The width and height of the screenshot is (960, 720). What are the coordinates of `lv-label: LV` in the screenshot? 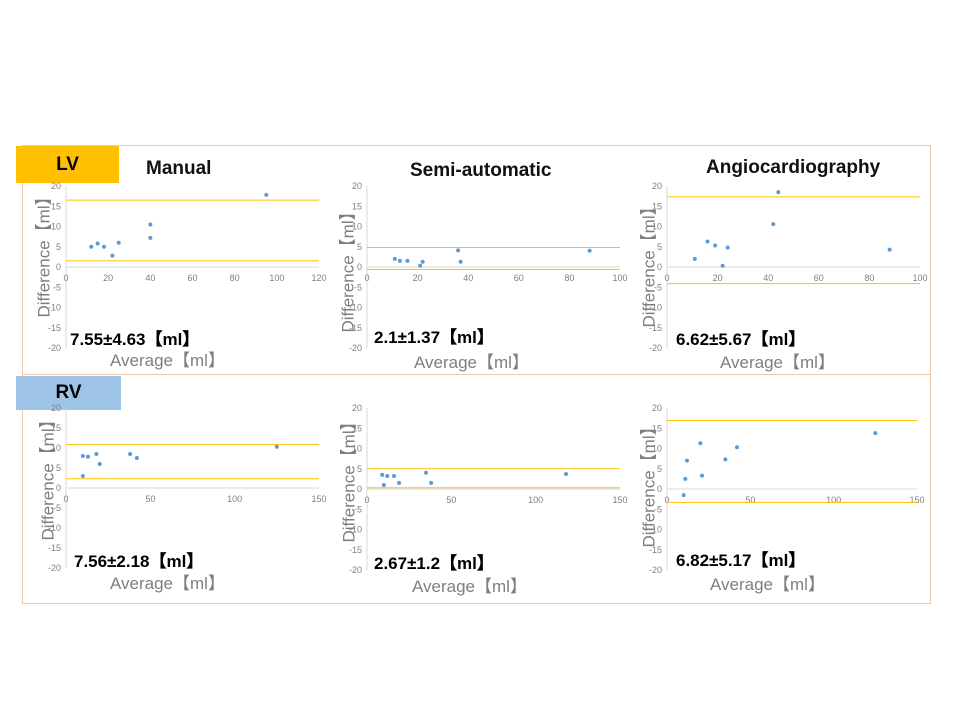 It's located at (67, 164).